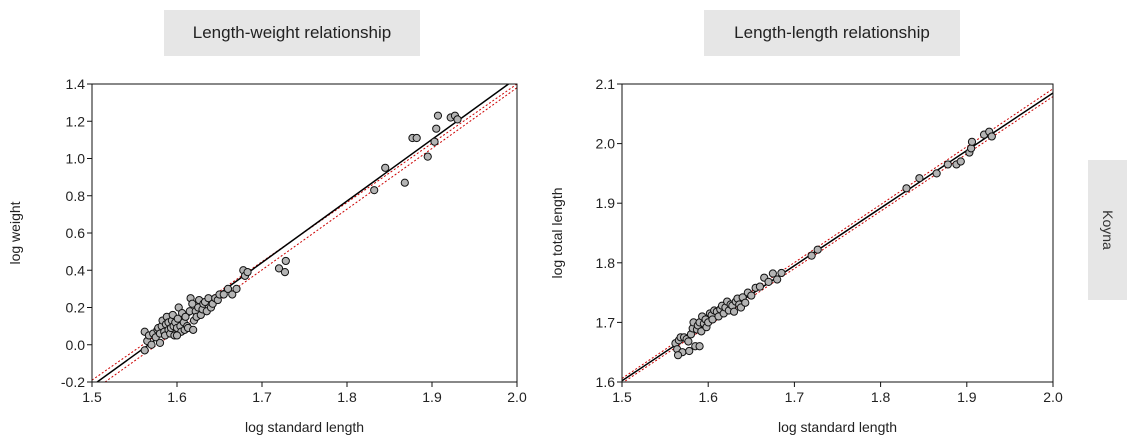 This screenshot has width=1127, height=438. I want to click on chart2-y-tick-label: 1.8, so click(606, 263).